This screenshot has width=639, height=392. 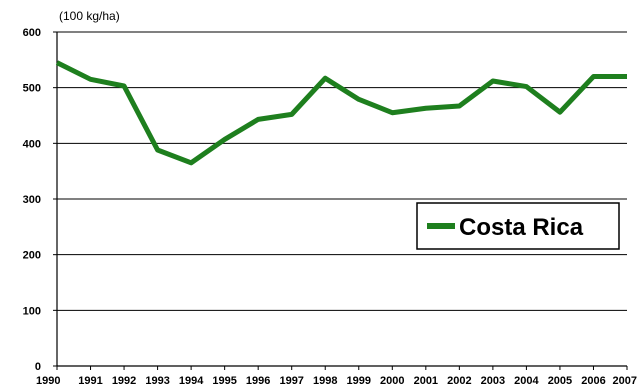 I want to click on x-tick-label: 2002, so click(x=459, y=381).